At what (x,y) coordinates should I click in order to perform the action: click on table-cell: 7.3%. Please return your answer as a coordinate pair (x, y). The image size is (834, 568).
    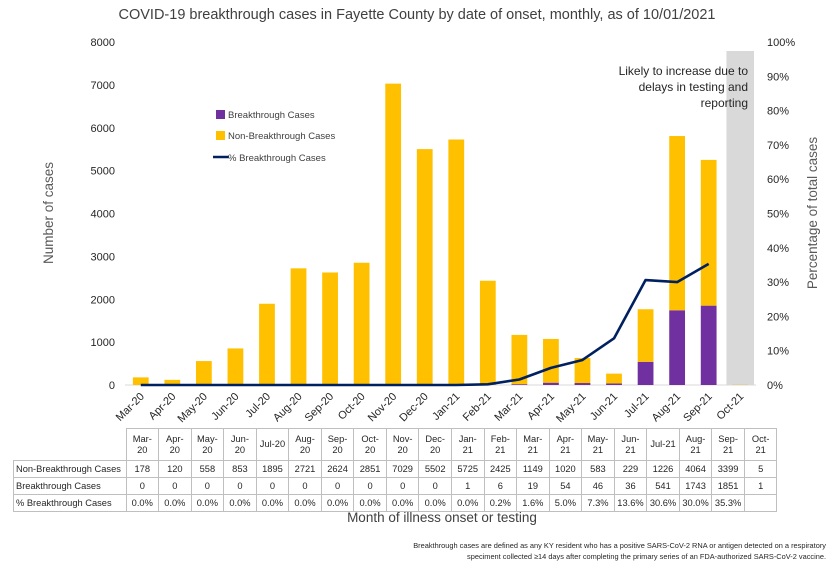
    Looking at the image, I should click on (598, 503).